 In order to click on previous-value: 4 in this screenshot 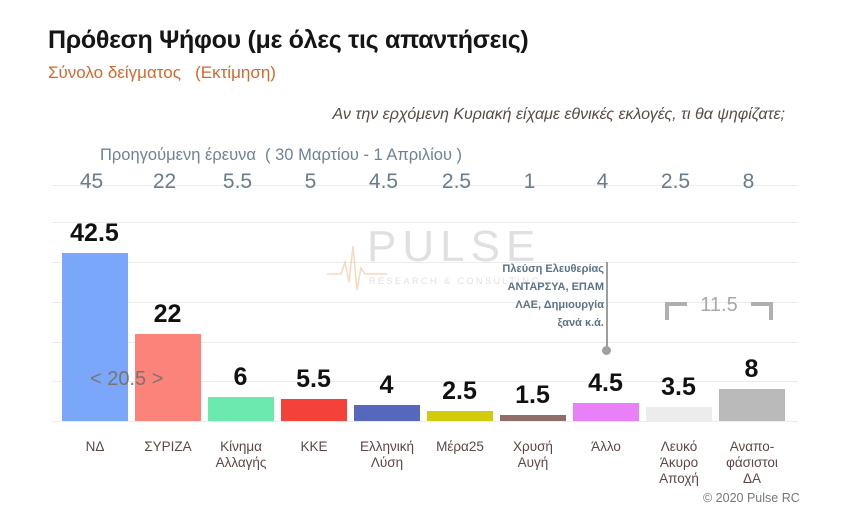, I will do `click(602, 181)`.